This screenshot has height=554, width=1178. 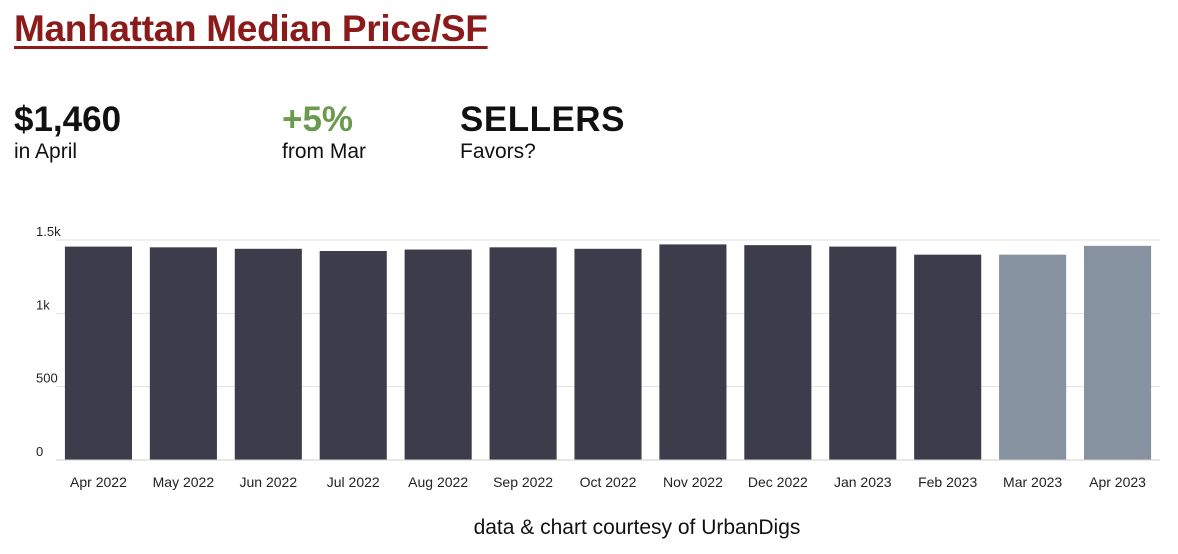 I want to click on x-tick-label: Jun 2022, so click(x=269, y=482).